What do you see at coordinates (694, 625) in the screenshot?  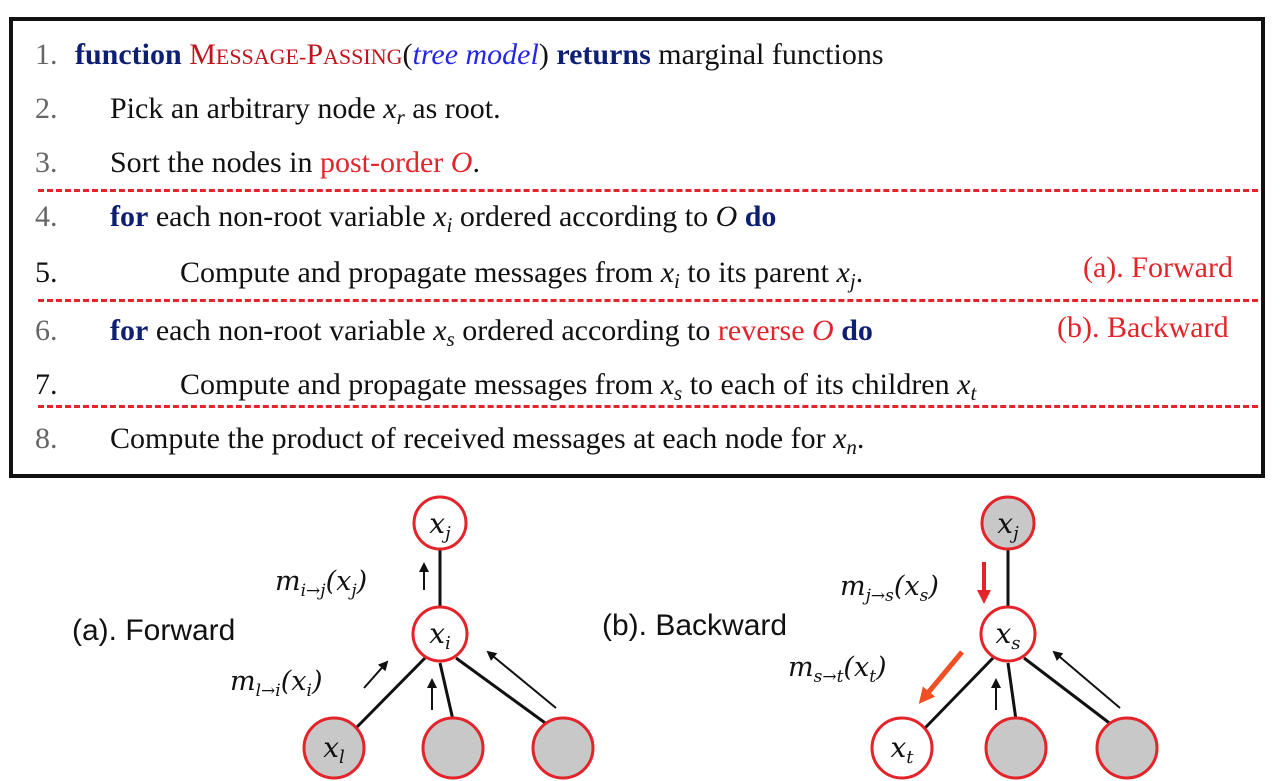 I see `backward-label: (b). Backward` at bounding box center [694, 625].